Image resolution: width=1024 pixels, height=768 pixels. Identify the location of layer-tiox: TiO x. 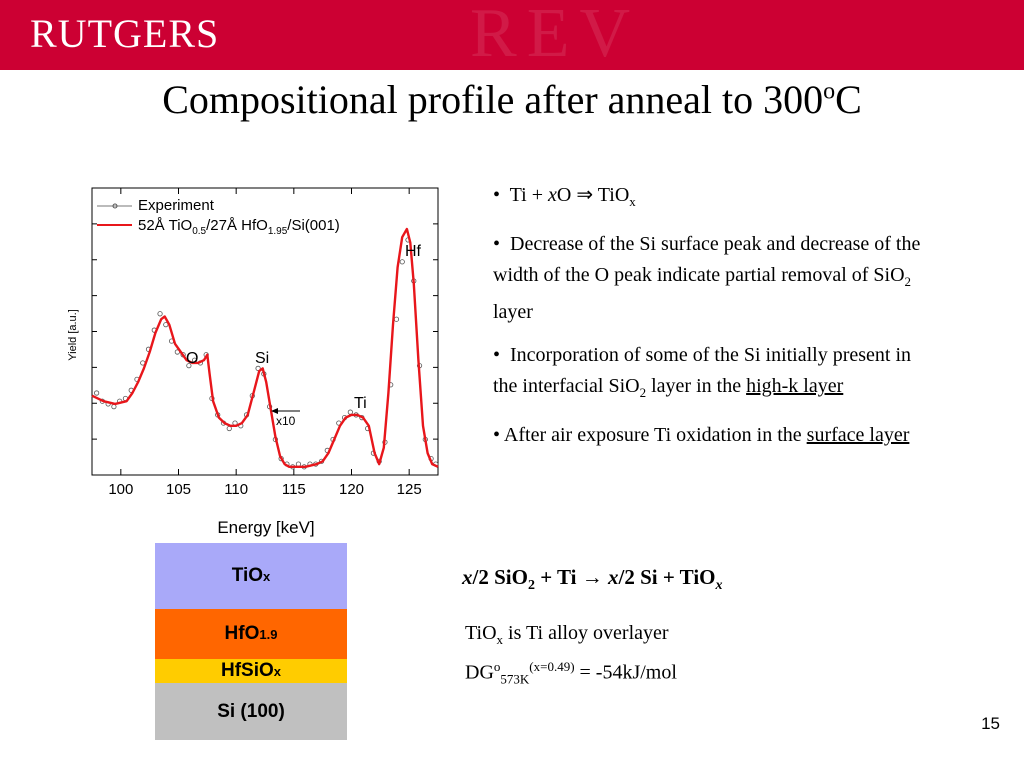
(251, 576).